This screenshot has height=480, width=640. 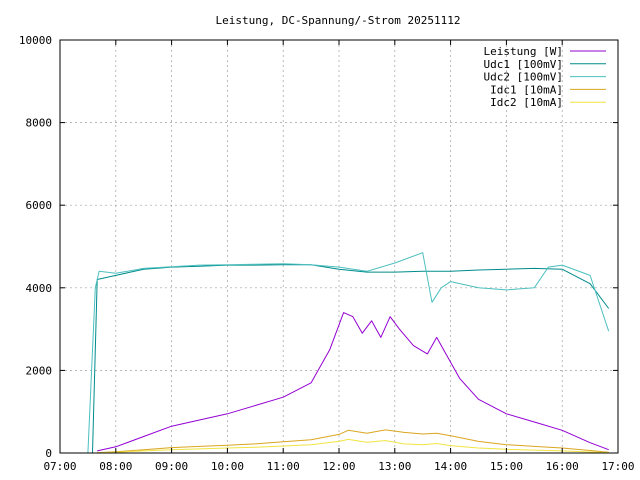 I want to click on x-tick-label: 11:00, so click(x=283, y=466).